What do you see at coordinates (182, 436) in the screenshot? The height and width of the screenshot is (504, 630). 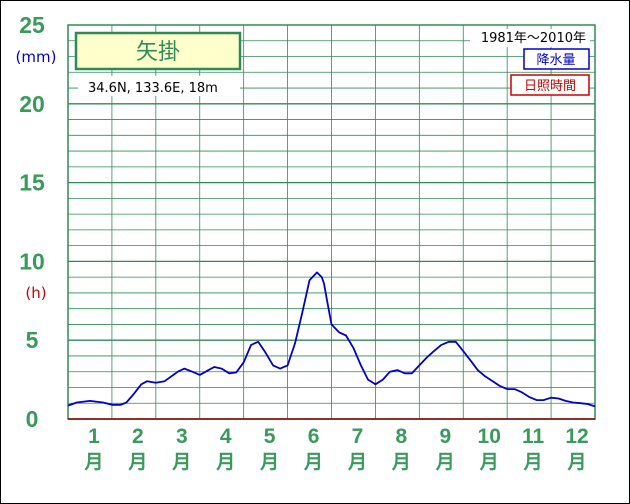 I see `x-tick-number: 3` at bounding box center [182, 436].